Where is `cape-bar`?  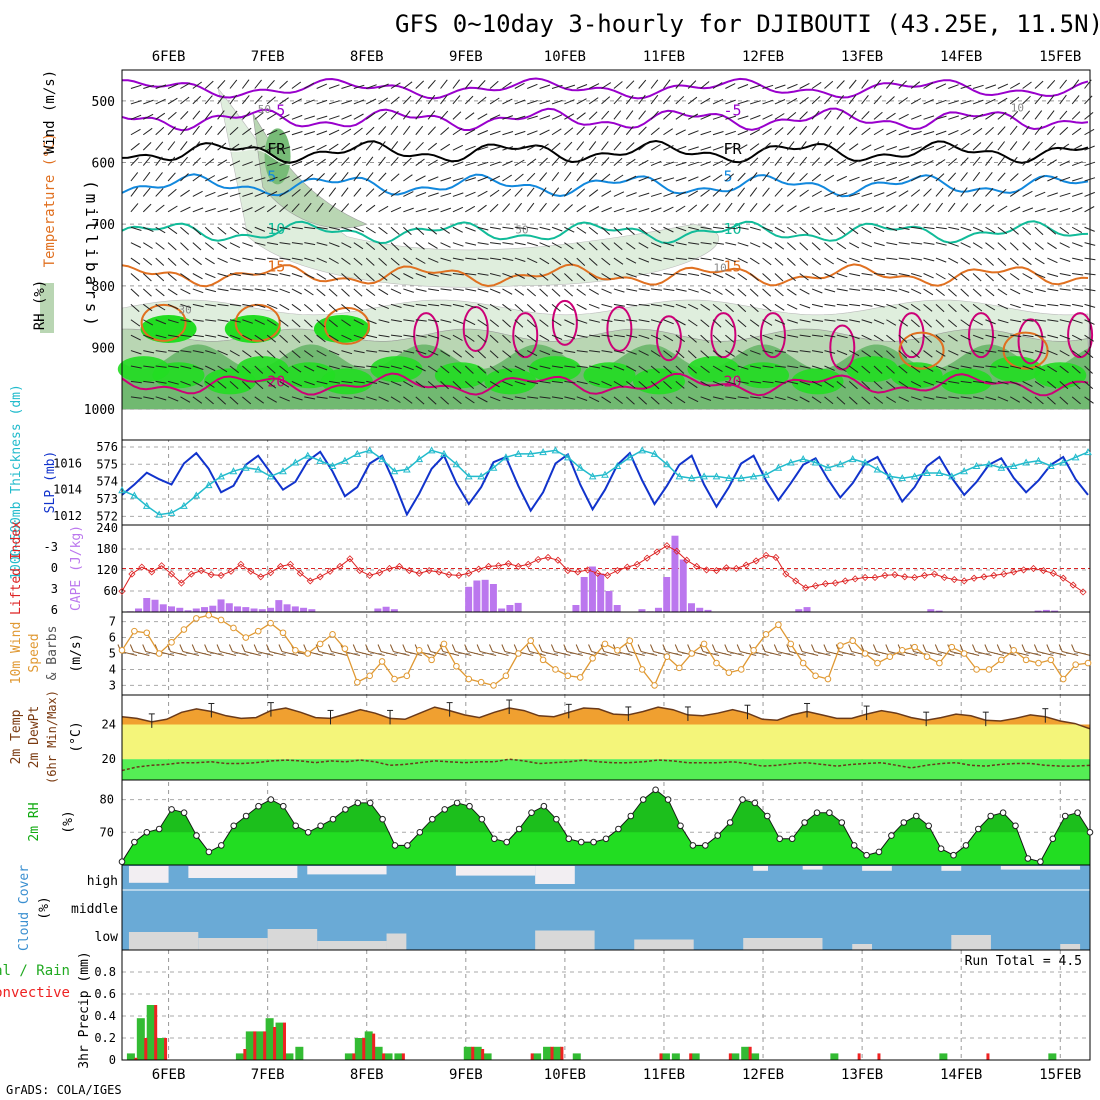
cape-bar is located at coordinates (155, 605).